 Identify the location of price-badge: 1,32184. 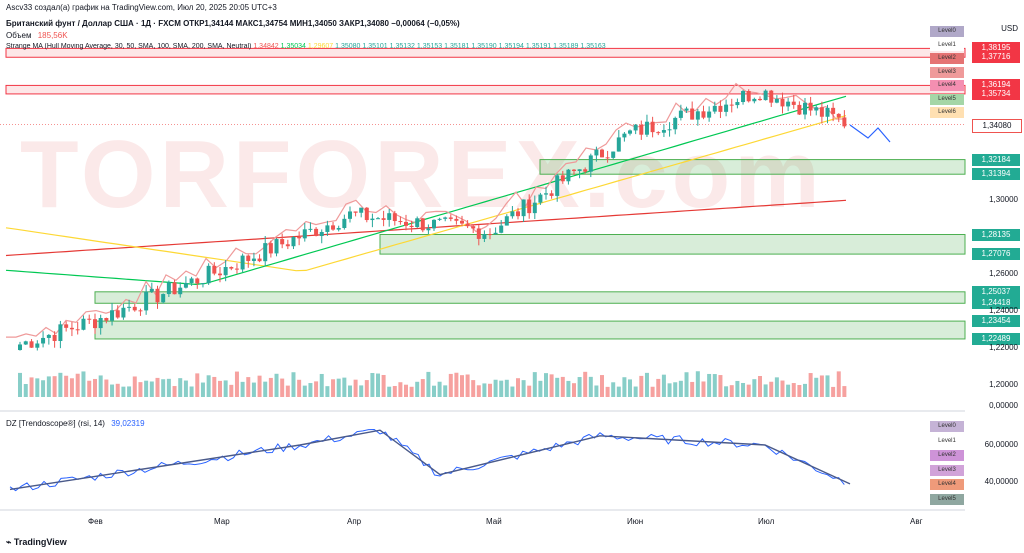
(996, 159).